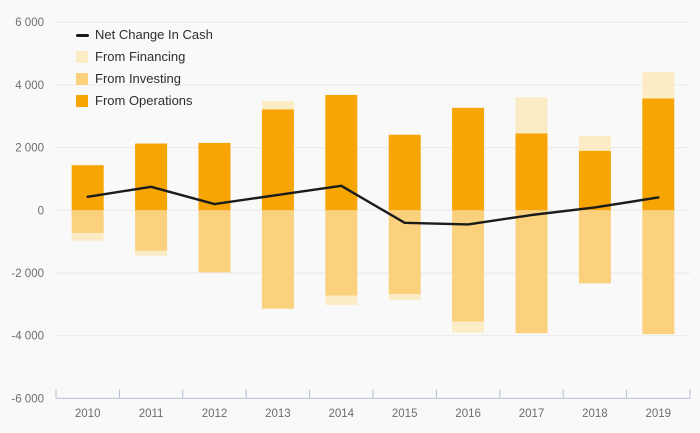 The width and height of the screenshot is (700, 433). Describe the element at coordinates (532, 414) in the screenshot. I see `x-axis-label: 2017` at that location.